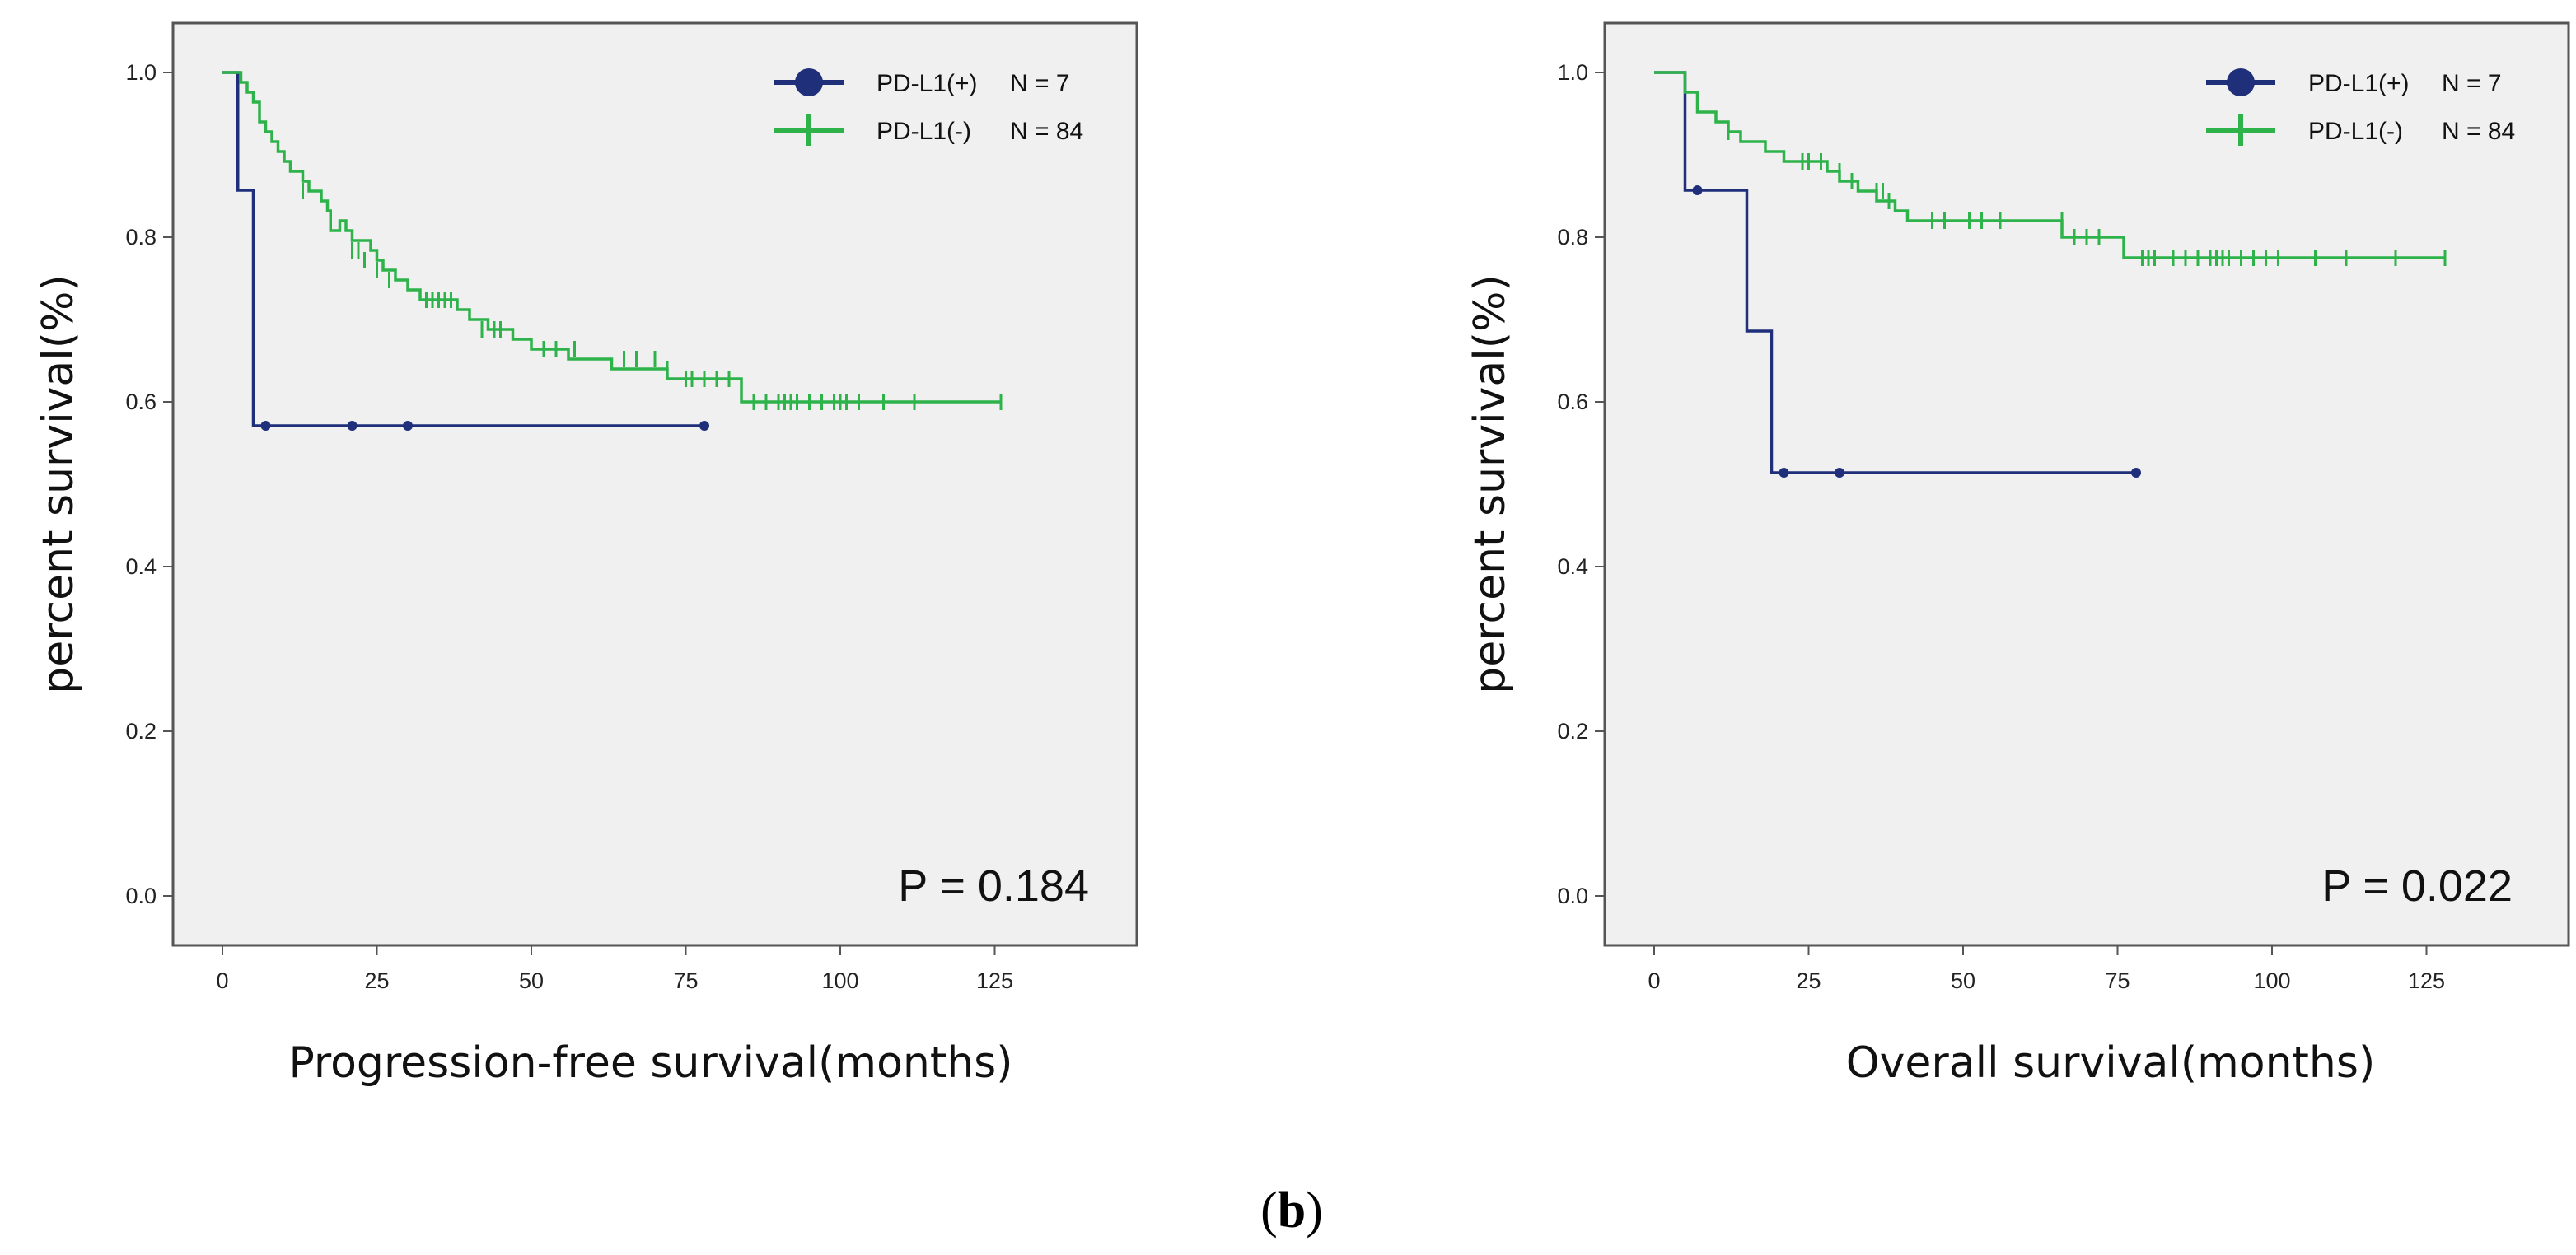  What do you see at coordinates (1314, 1211) in the screenshot?
I see `caption-close-paren: )` at bounding box center [1314, 1211].